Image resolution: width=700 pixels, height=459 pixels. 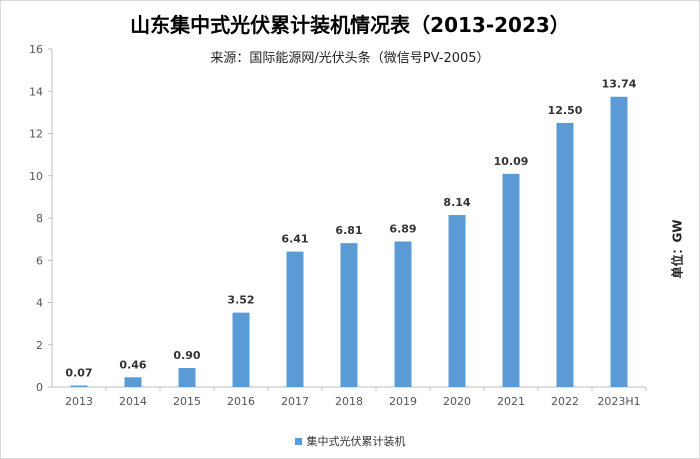 What do you see at coordinates (619, 84) in the screenshot?
I see `bar-value-label: 13.74` at bounding box center [619, 84].